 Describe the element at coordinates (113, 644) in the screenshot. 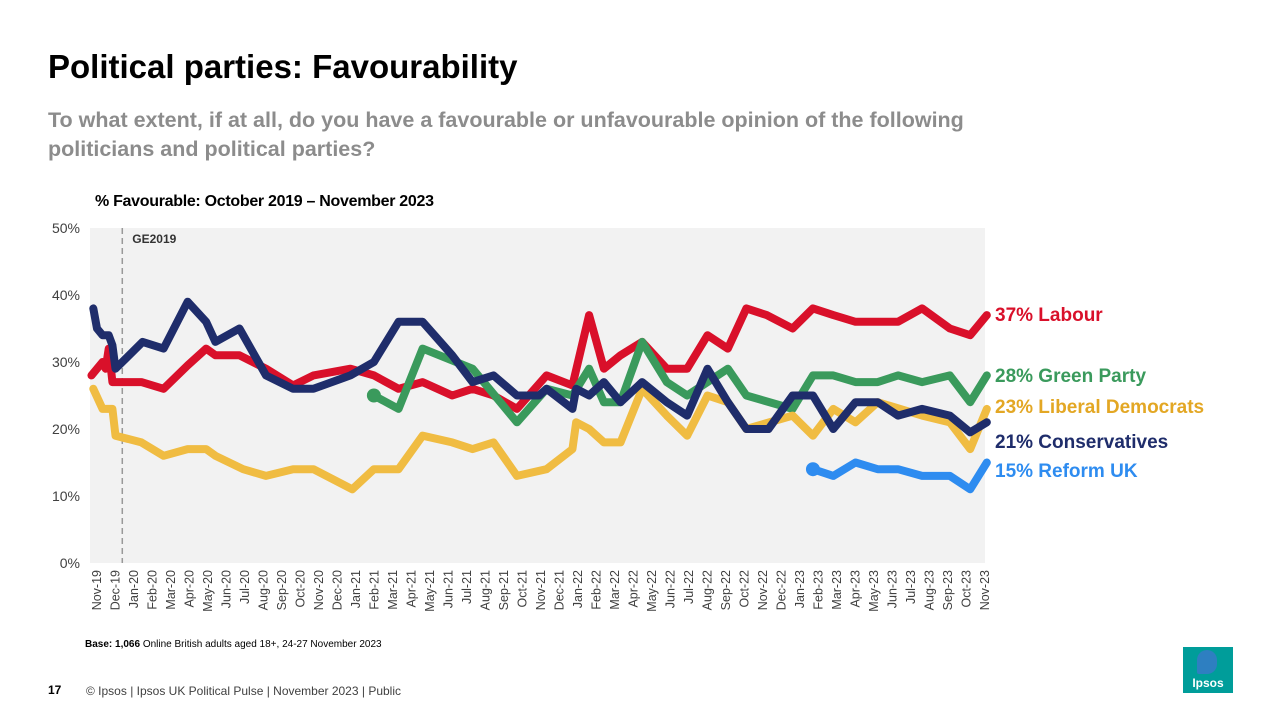

I see `base-note-bold: Base: 1,066` at that location.